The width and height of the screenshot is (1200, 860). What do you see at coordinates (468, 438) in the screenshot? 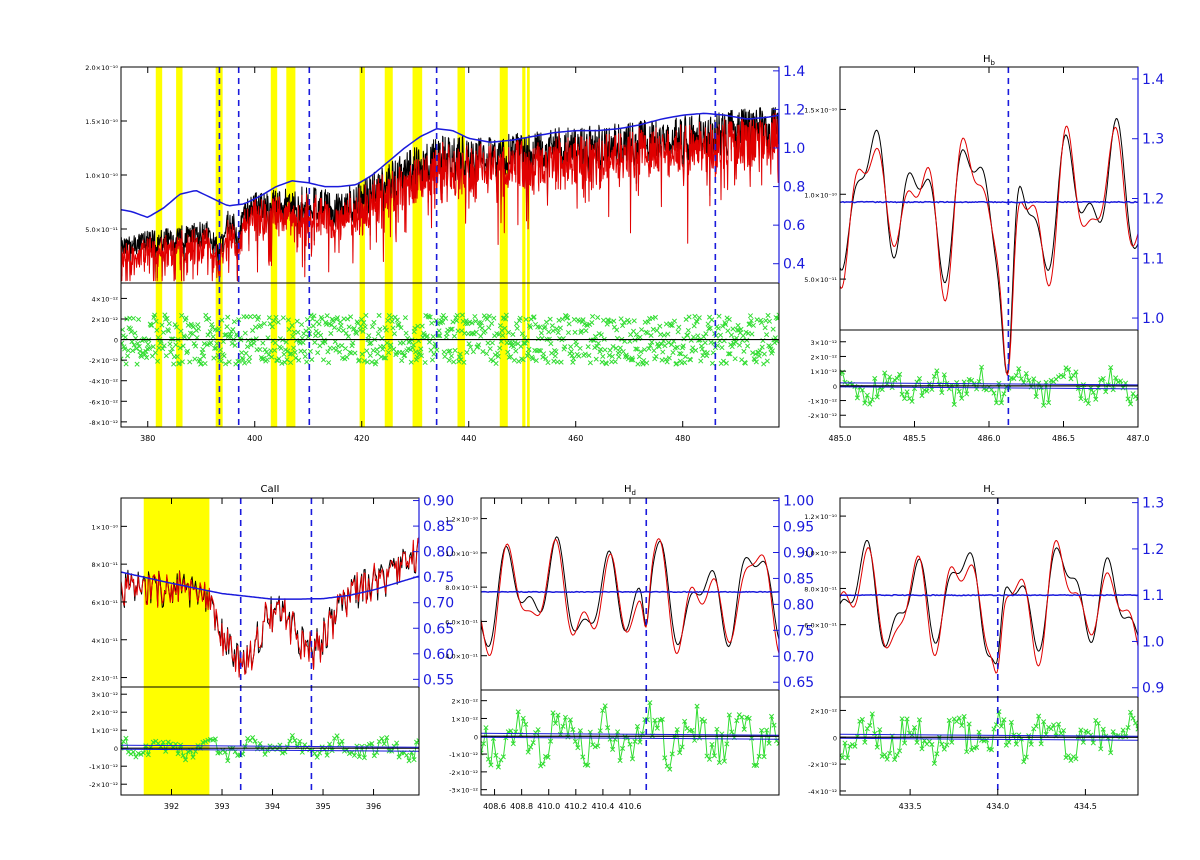
I see `x-tick-label: 440` at bounding box center [468, 438].